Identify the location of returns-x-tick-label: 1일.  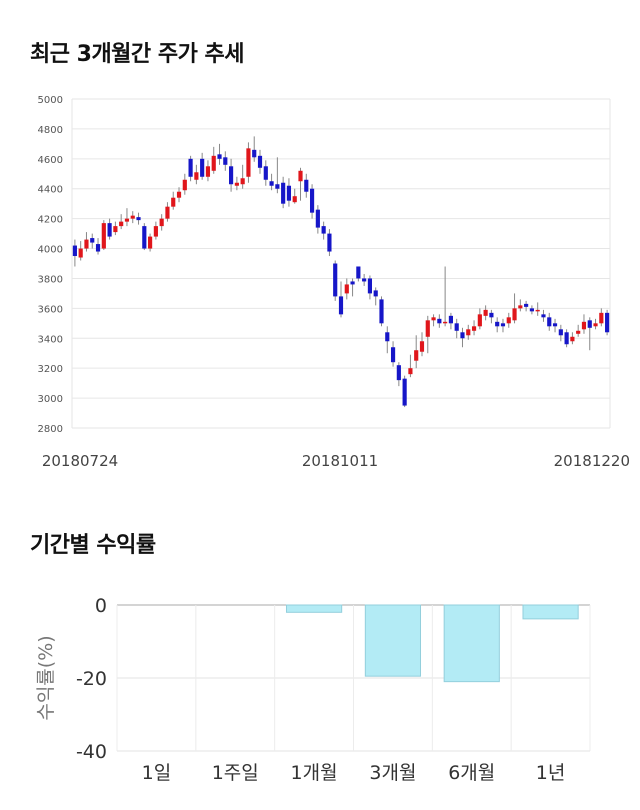
(157, 773).